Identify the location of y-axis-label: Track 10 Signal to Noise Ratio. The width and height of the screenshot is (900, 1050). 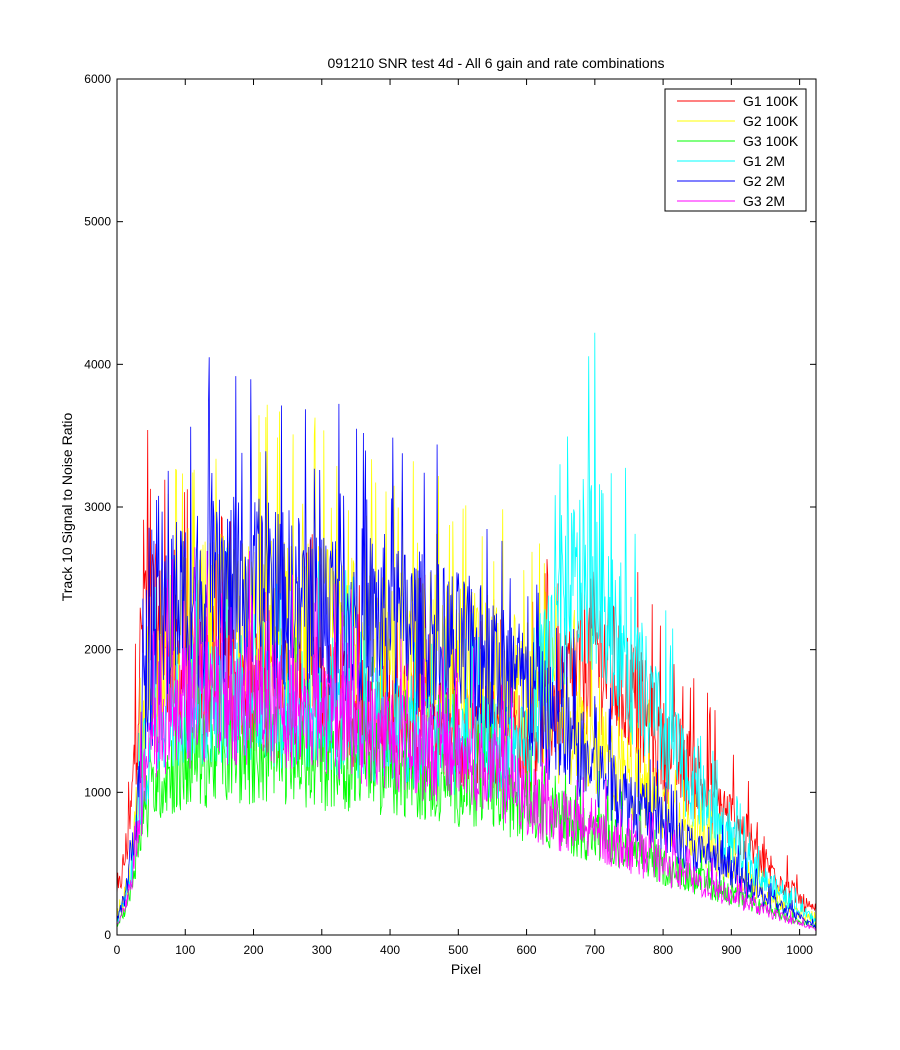
(67, 507).